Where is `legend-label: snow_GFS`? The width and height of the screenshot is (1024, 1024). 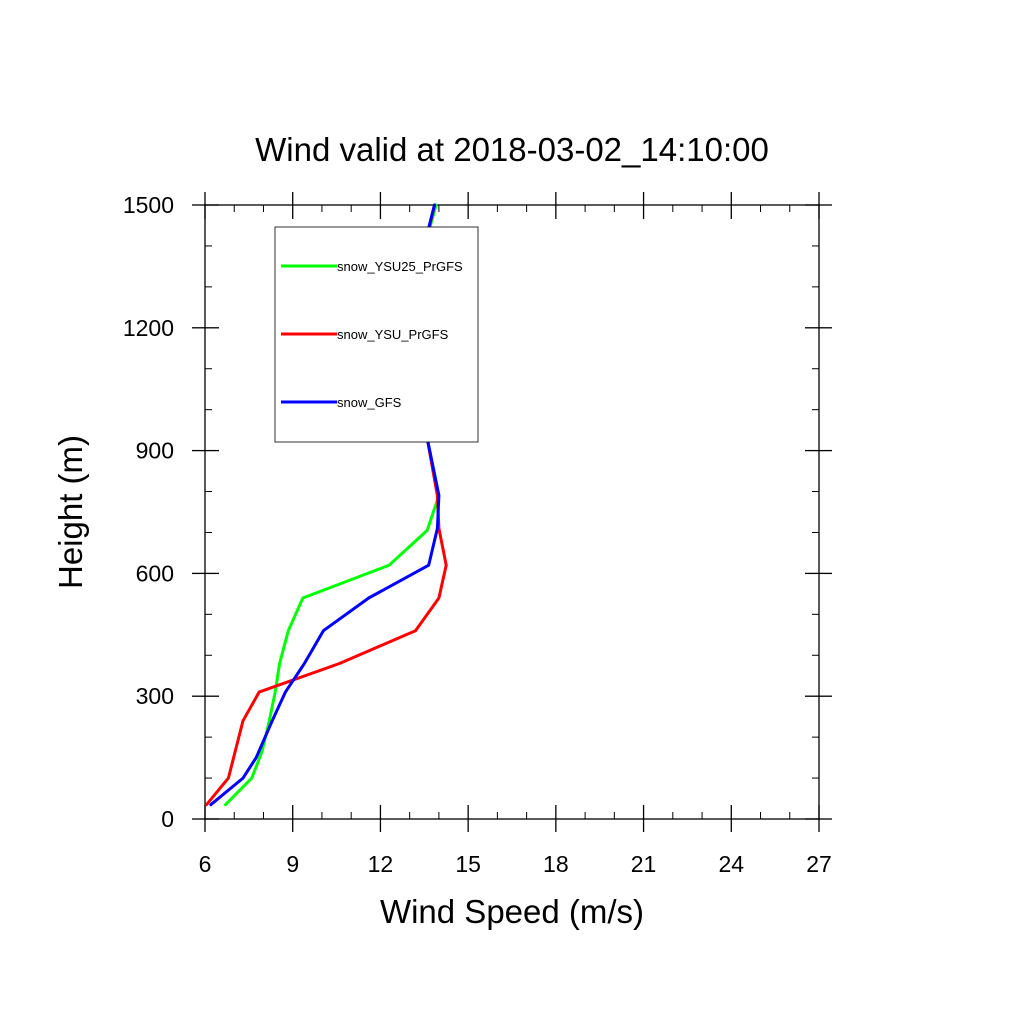 legend-label: snow_GFS is located at coordinates (369, 402).